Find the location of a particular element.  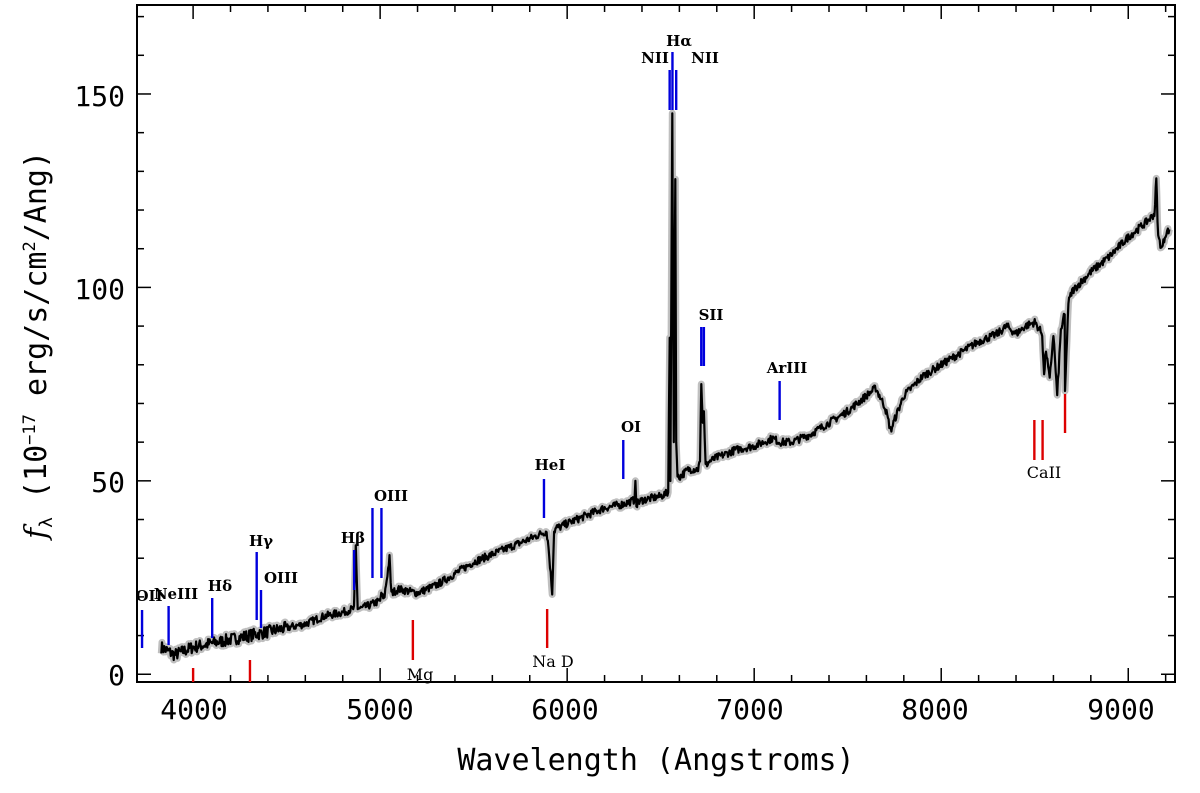

x-axis-title: Wavelength (Angstroms) is located at coordinates (655, 760).